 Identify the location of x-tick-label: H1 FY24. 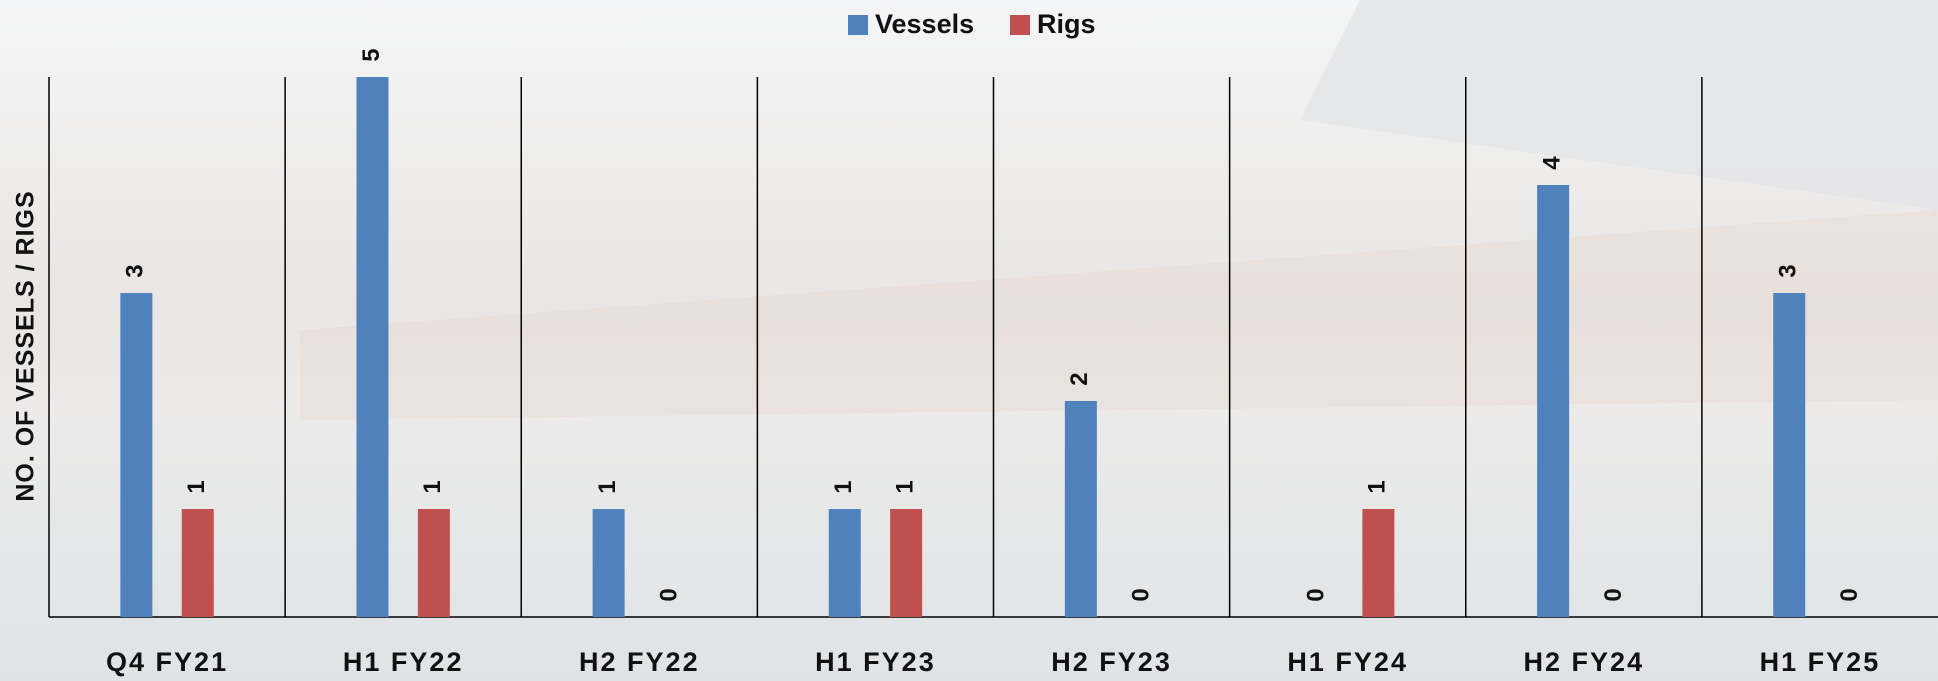
(1347, 662).